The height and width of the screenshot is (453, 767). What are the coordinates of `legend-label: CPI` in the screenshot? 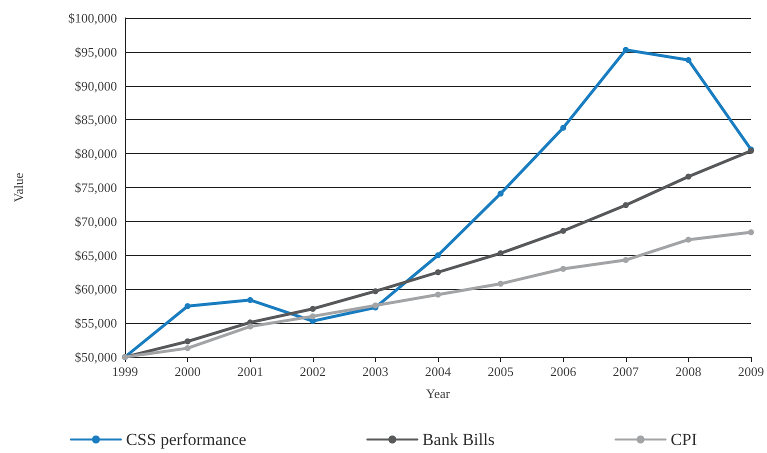 It's located at (684, 439).